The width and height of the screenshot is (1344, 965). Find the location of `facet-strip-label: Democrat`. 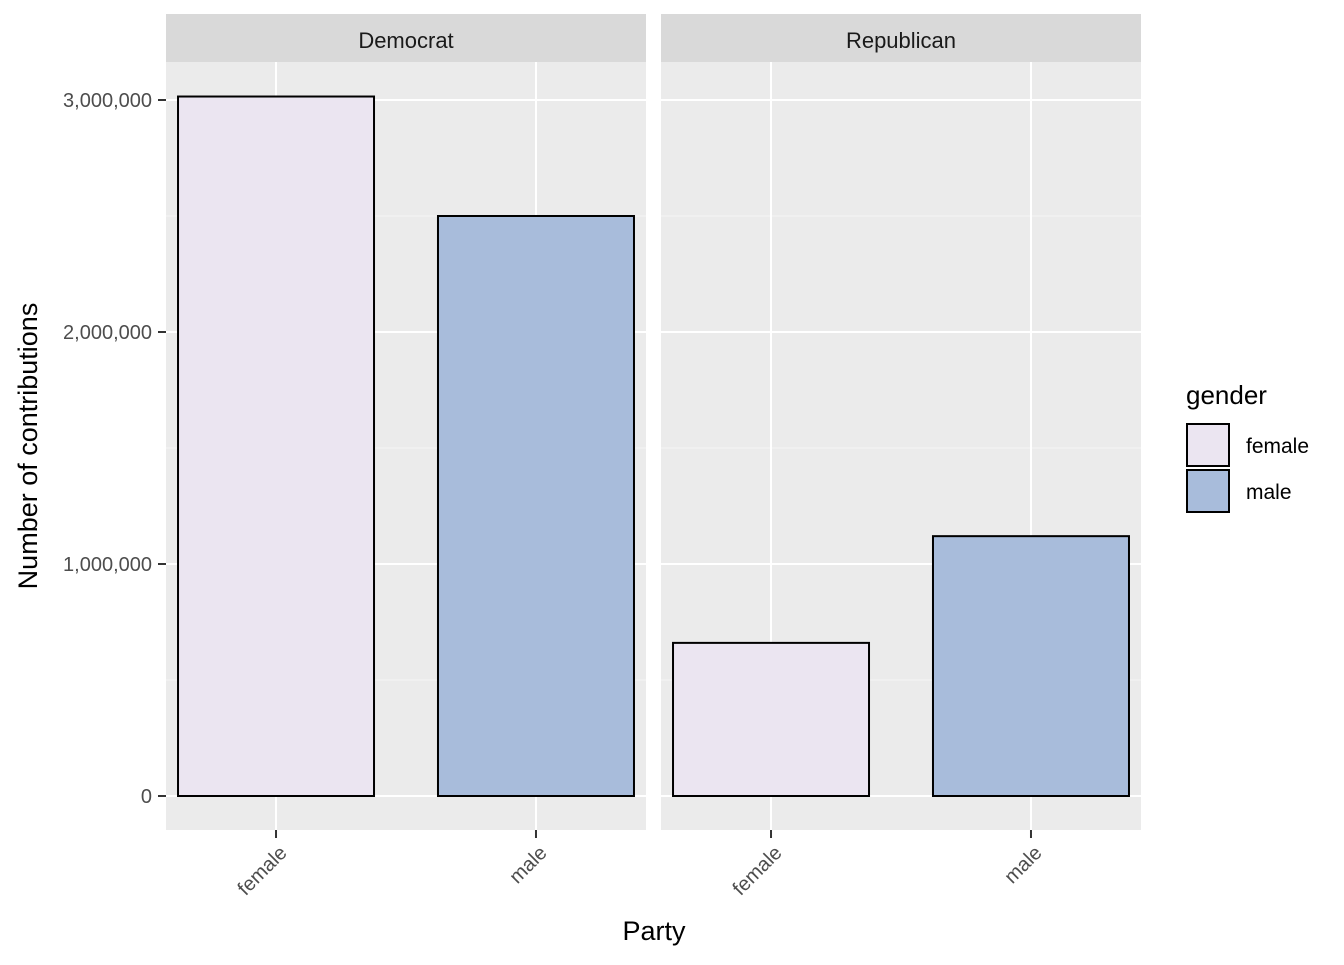

facet-strip-label: Democrat is located at coordinates (405, 40).